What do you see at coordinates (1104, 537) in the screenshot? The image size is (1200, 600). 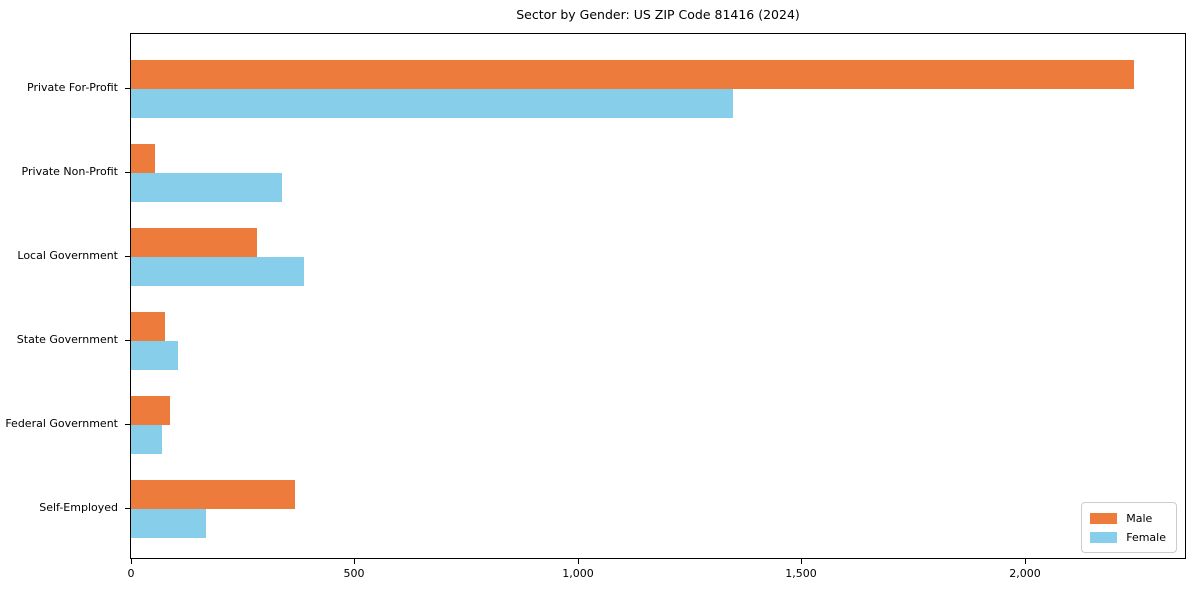 I see `legend-swatch-female` at bounding box center [1104, 537].